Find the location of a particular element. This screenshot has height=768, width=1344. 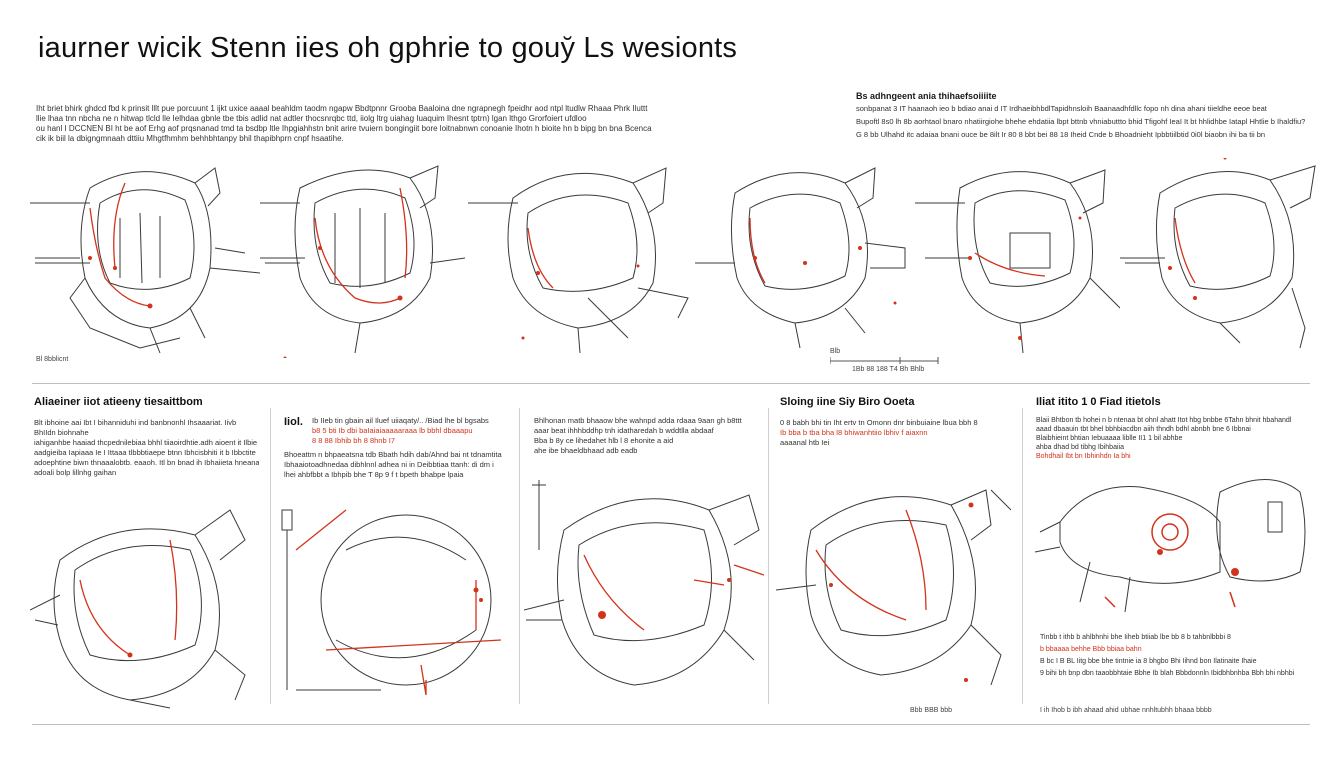

panel-1-title: Aliaeiner iiot atieeny tiesaittbom is located at coordinates (118, 402).